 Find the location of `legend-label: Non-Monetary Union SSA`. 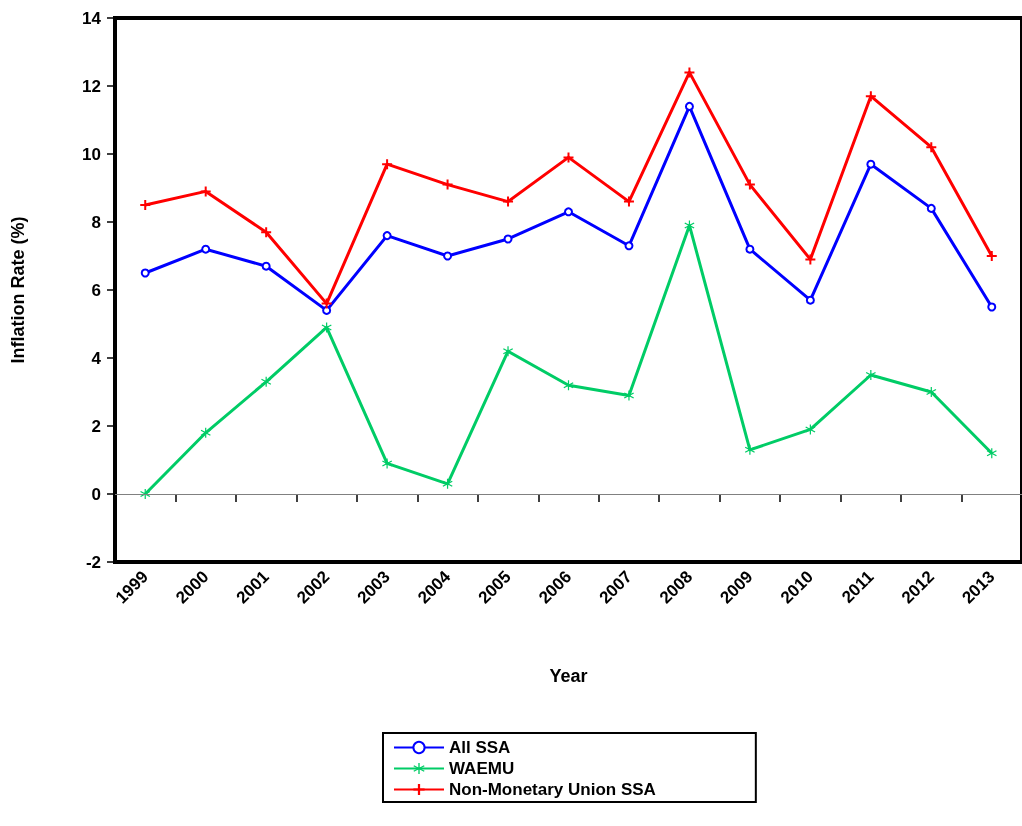

legend-label: Non-Monetary Union SSA is located at coordinates (552, 789).